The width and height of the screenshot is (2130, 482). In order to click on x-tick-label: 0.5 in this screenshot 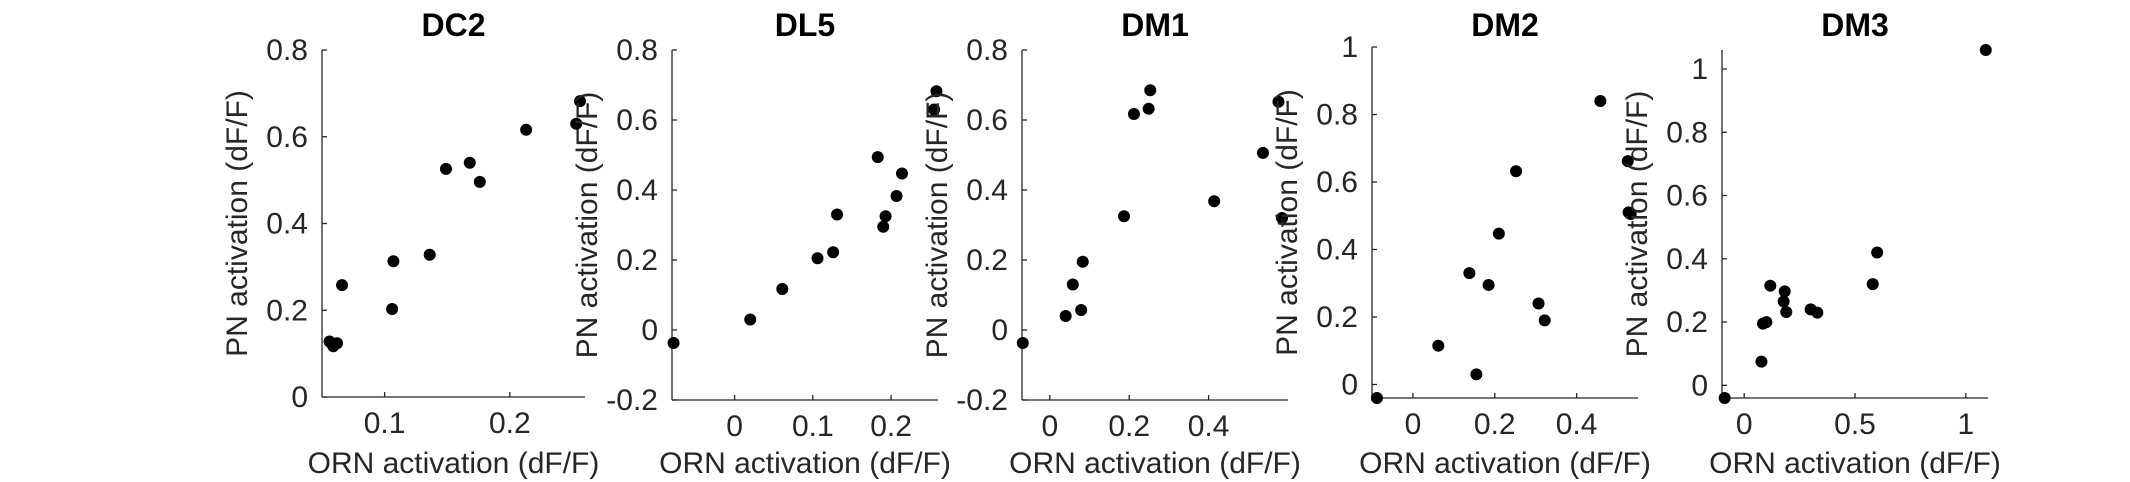, I will do `click(1855, 424)`.